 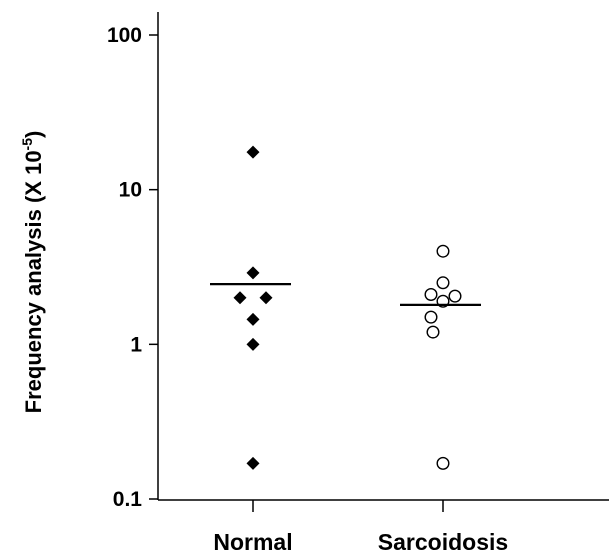 What do you see at coordinates (360, 527) in the screenshot?
I see `x-tick-group: Normal Sarcoidosis` at bounding box center [360, 527].